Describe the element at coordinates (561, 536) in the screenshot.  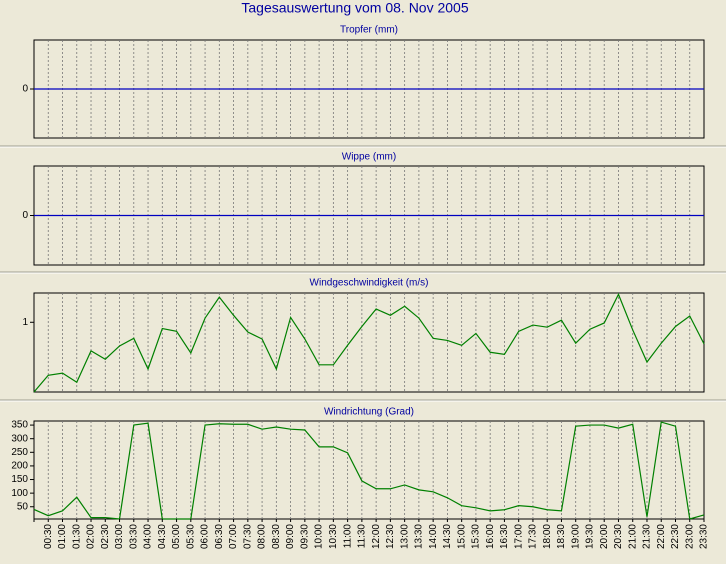
I see `x-tick-label: 18:30` at that location.